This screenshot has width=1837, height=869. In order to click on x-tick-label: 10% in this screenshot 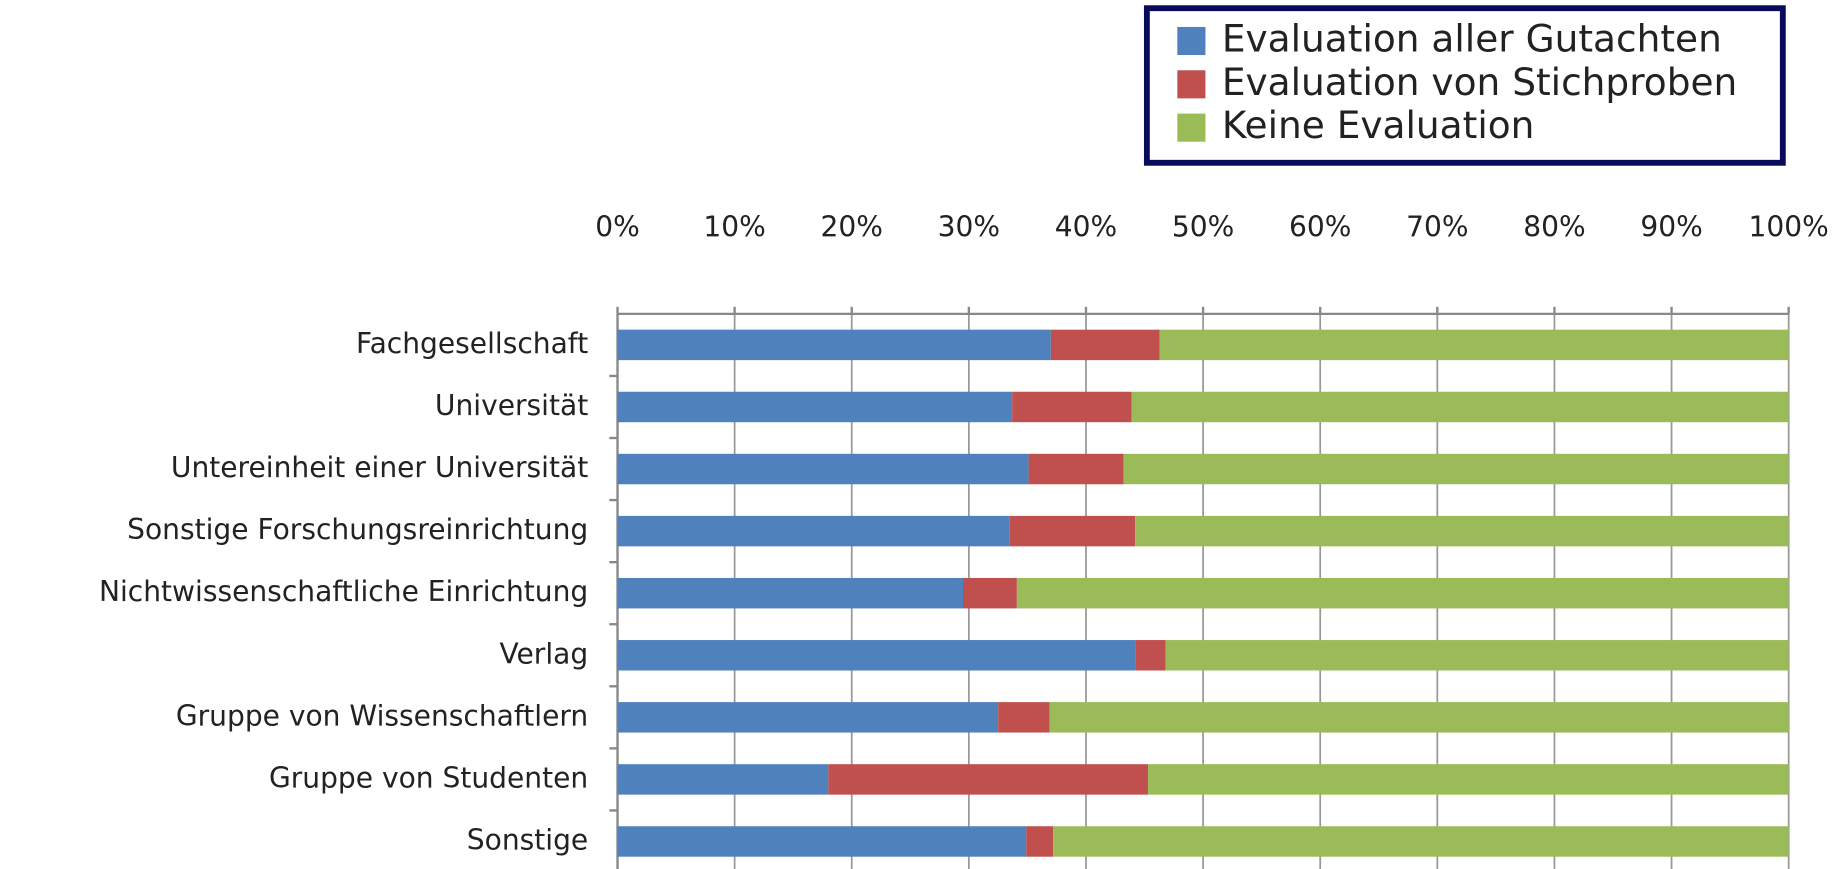, I will do `click(734, 226)`.